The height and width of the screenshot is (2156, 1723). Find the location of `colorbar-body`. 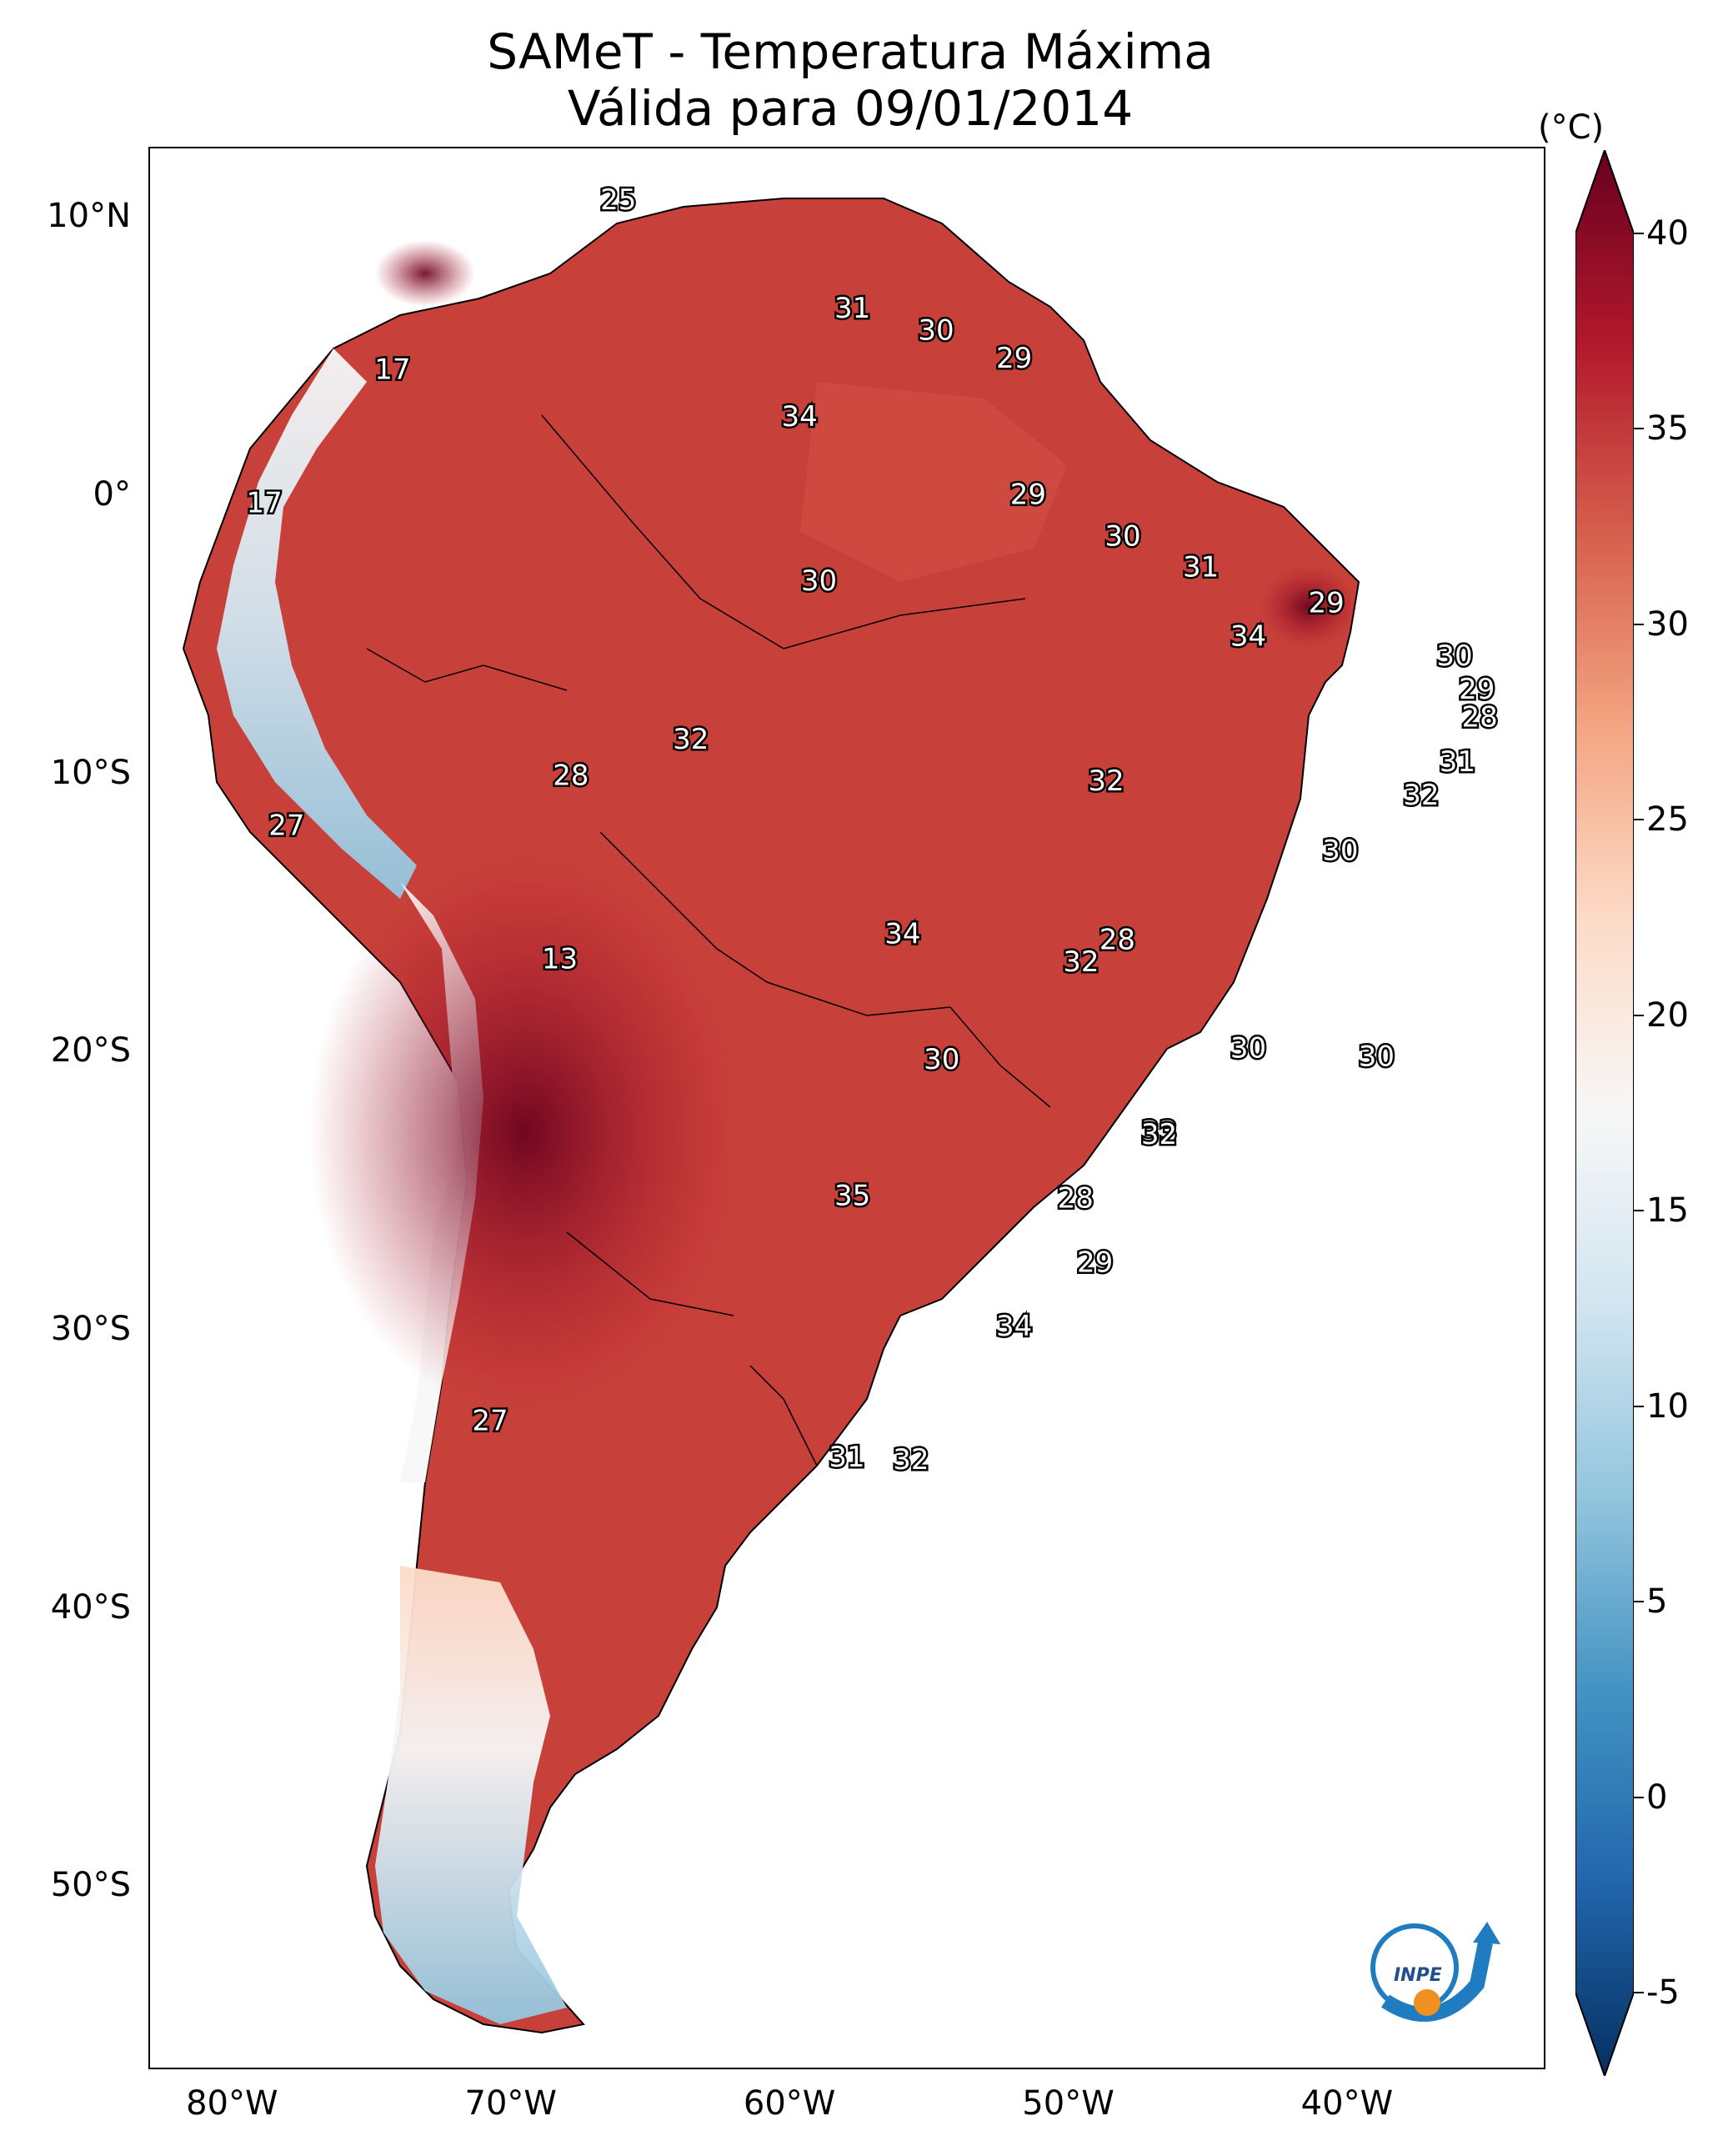

colorbar-body is located at coordinates (1605, 1113).